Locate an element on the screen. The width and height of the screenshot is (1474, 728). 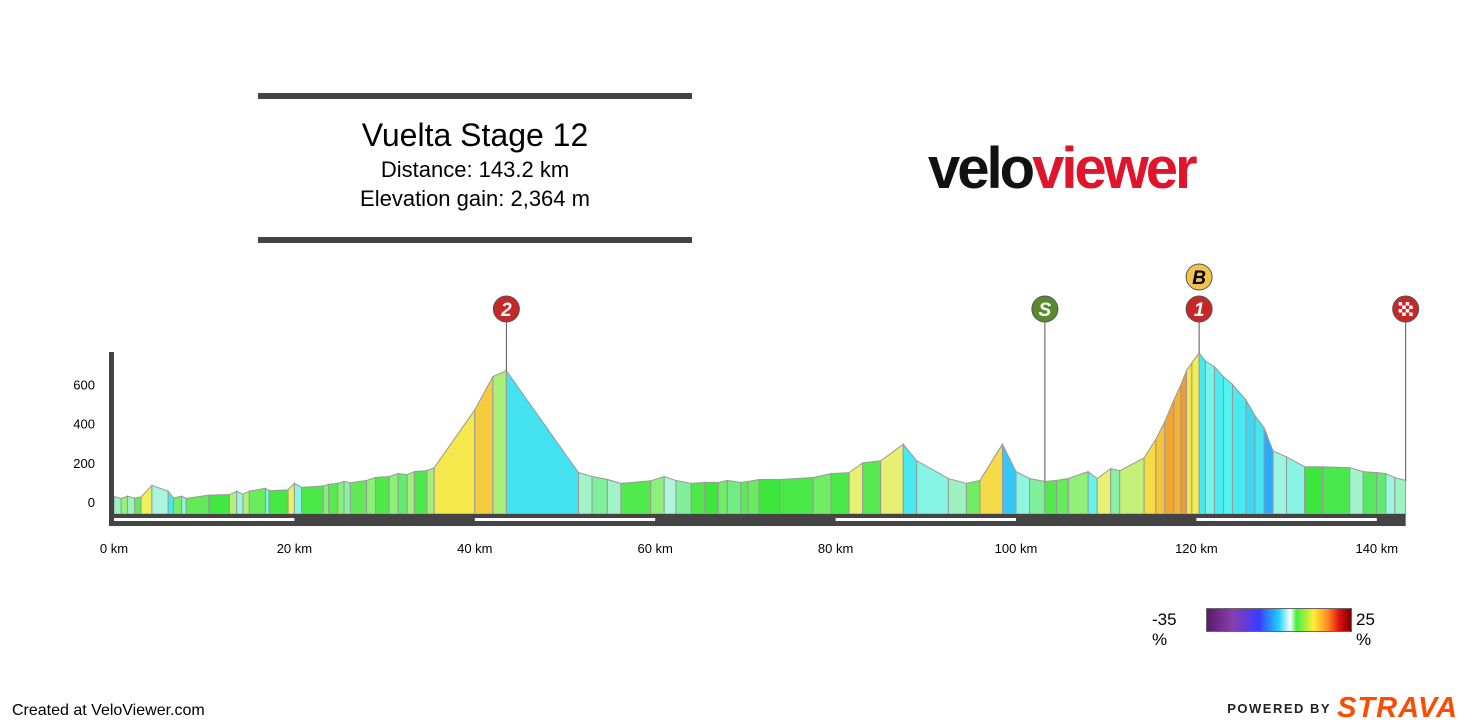
marker-label: 1 is located at coordinates (1199, 310).